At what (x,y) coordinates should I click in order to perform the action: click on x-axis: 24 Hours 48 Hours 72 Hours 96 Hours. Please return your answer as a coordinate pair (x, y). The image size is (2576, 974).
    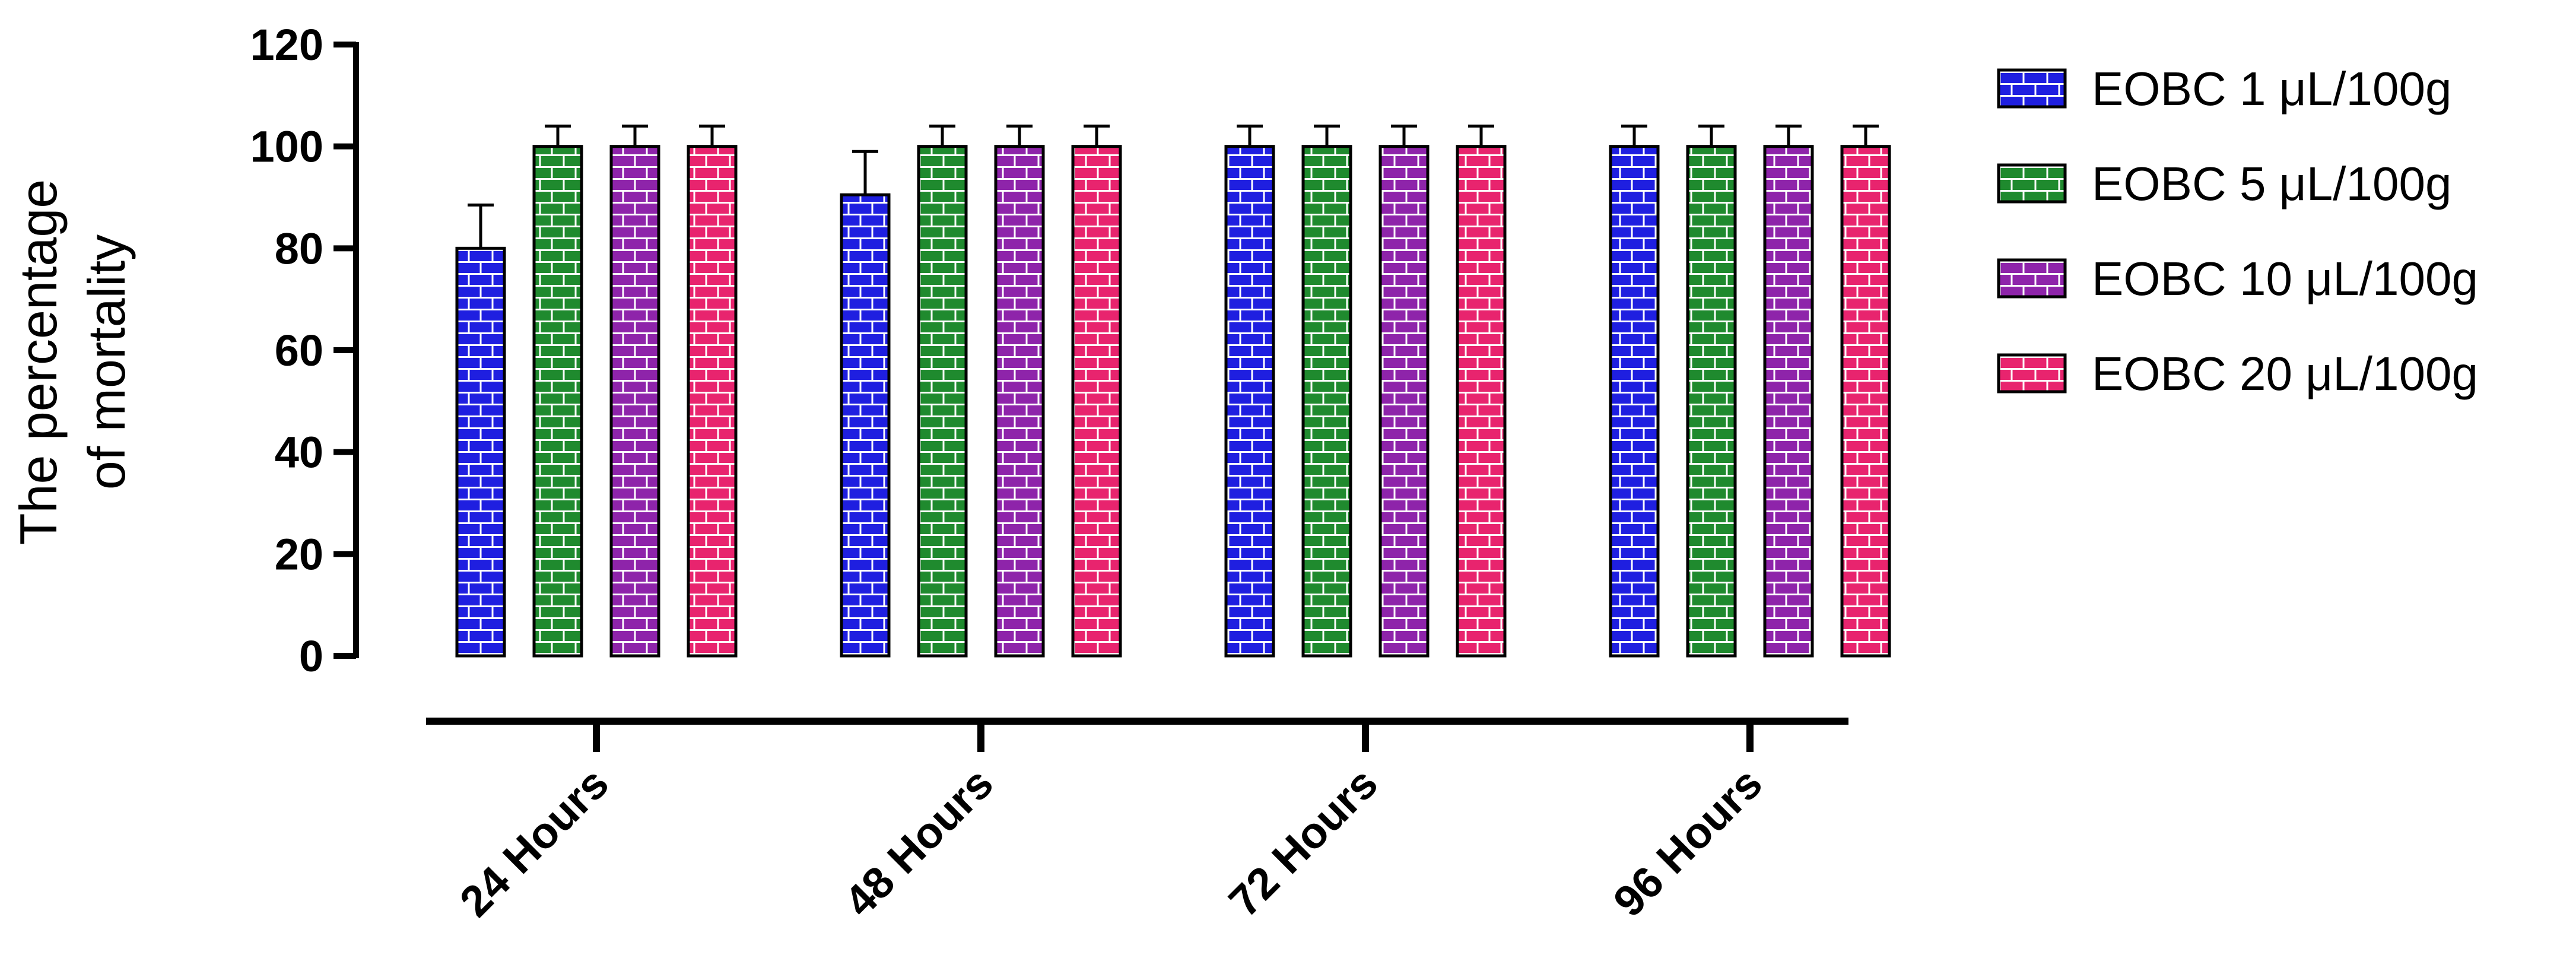
    Looking at the image, I should click on (1137, 822).